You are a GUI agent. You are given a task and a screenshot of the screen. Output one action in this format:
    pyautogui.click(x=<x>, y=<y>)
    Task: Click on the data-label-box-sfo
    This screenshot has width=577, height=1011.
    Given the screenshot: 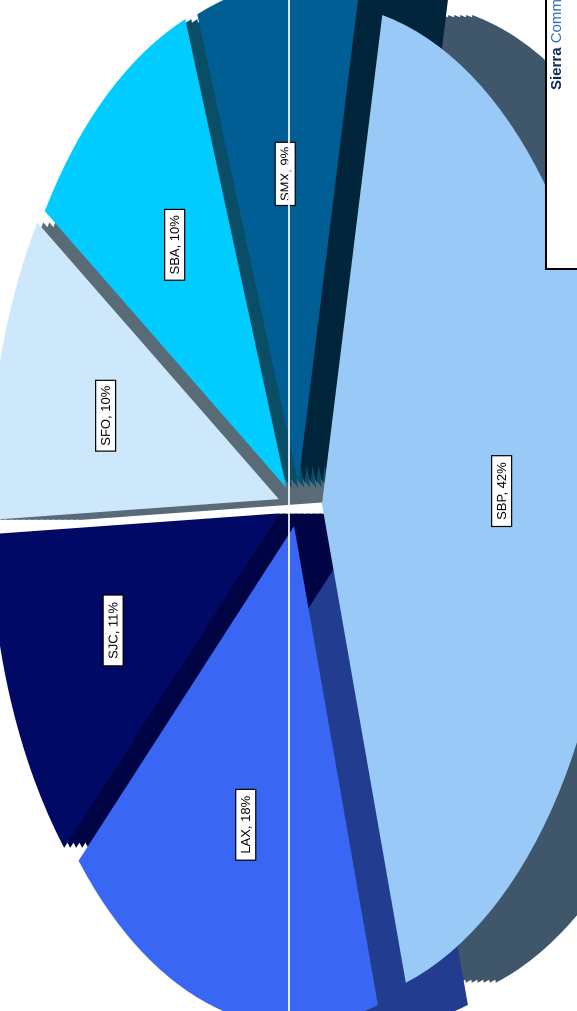 What is the action you would take?
    pyautogui.click(x=106, y=415)
    